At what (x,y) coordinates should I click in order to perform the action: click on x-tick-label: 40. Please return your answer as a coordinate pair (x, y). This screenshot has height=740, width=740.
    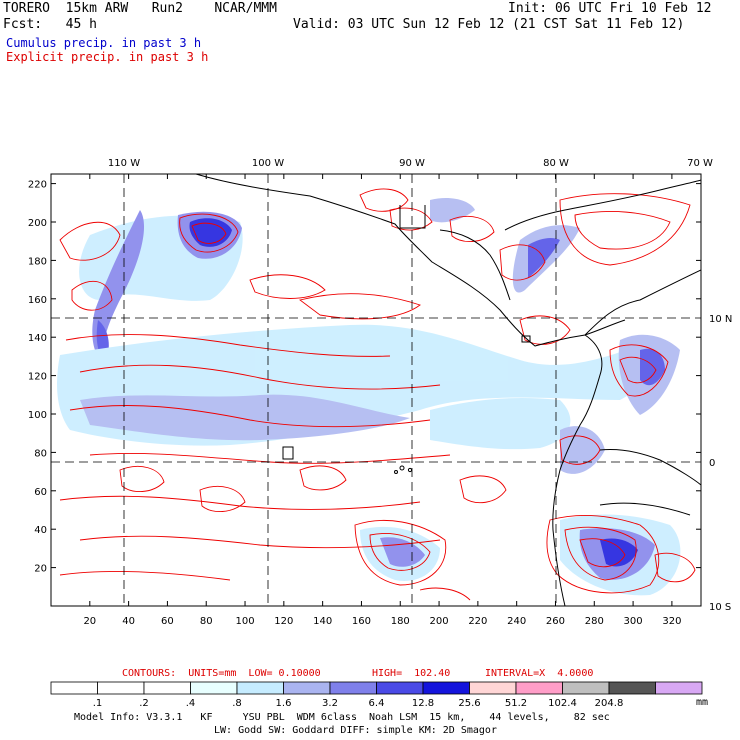
    Looking at the image, I should click on (128, 621).